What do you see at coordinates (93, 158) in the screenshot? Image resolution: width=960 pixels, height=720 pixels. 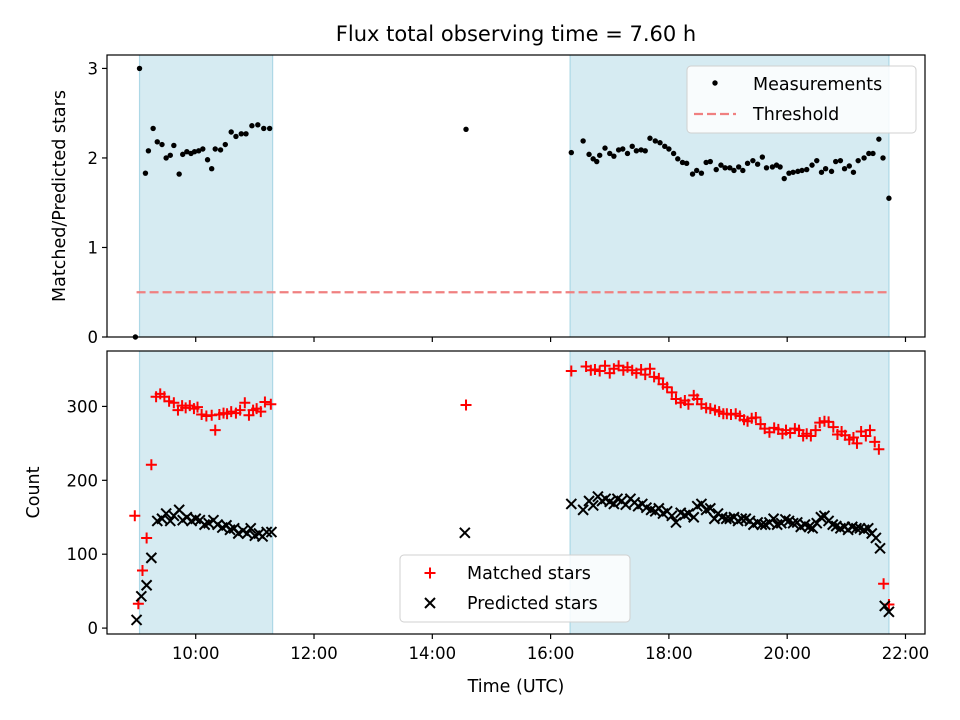 I see `y-tick-label: 2` at bounding box center [93, 158].